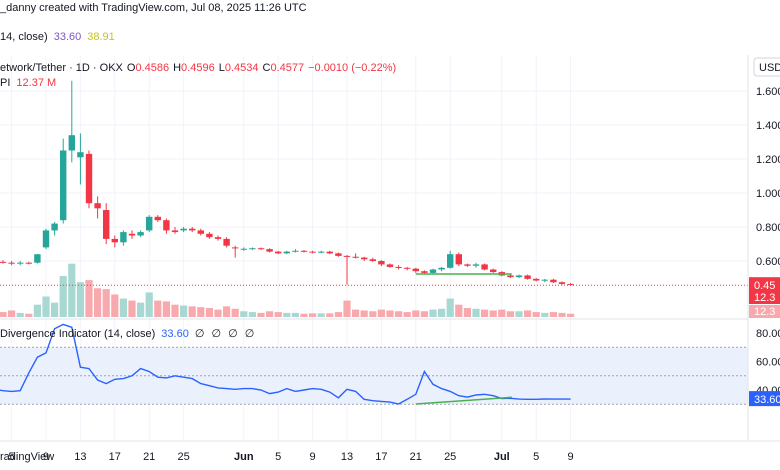 The height and width of the screenshot is (470, 780). What do you see at coordinates (149, 457) in the screenshot?
I see `time-tick-label: 21` at bounding box center [149, 457].